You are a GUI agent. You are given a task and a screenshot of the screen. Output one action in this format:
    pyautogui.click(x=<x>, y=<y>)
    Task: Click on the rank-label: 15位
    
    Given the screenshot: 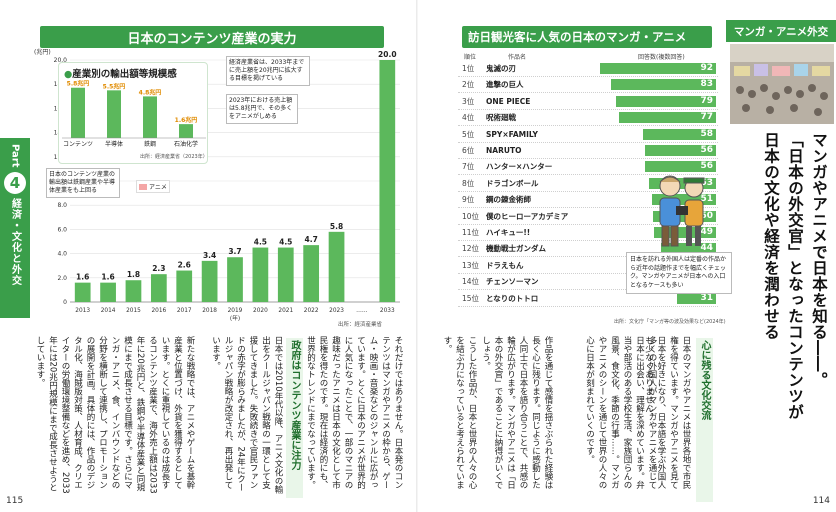 What is the action you would take?
    pyautogui.click(x=471, y=298)
    